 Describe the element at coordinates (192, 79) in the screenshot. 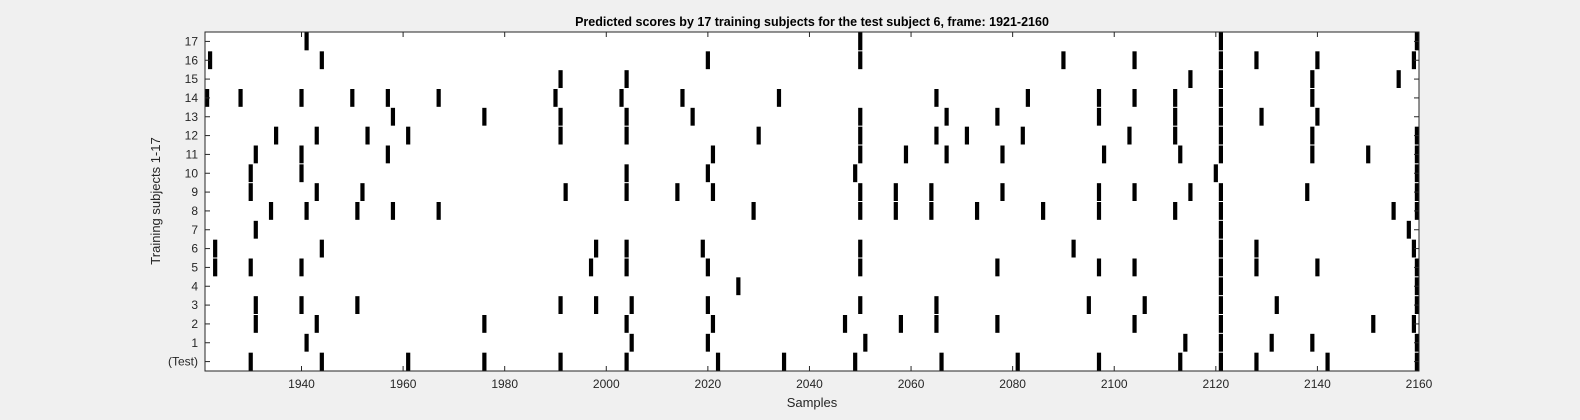

I see `y-tick-label: 15` at that location.